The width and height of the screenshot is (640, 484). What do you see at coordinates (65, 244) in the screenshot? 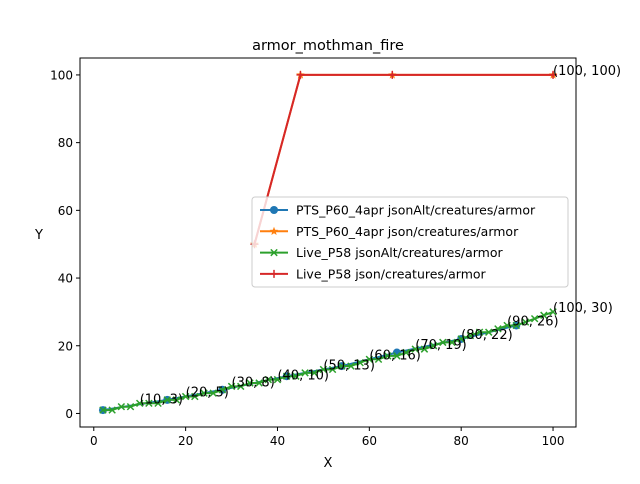
I see `y-axis-ticks: 0 20 40 60 80 100` at bounding box center [65, 244].